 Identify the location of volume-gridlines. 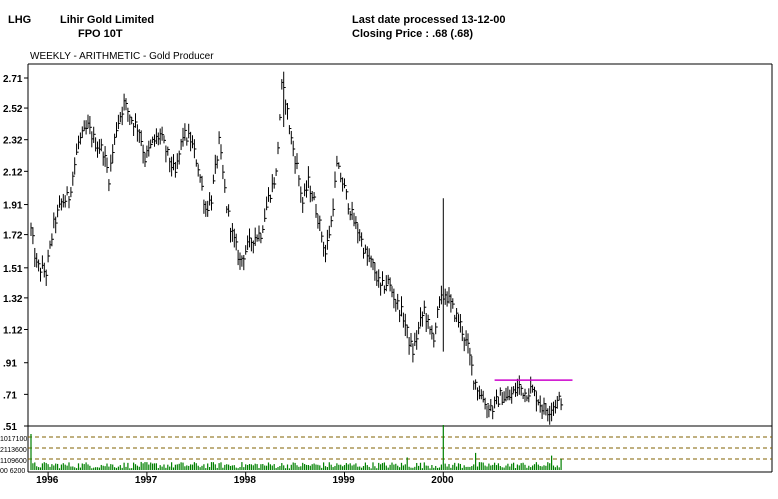
(400, 448).